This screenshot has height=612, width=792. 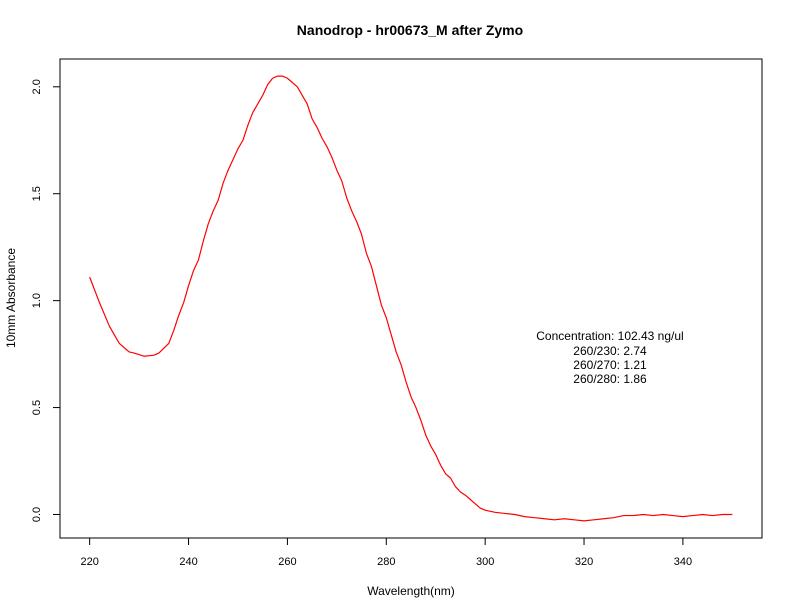 What do you see at coordinates (37, 514) in the screenshot?
I see `y-tick-label: 0.0` at bounding box center [37, 514].